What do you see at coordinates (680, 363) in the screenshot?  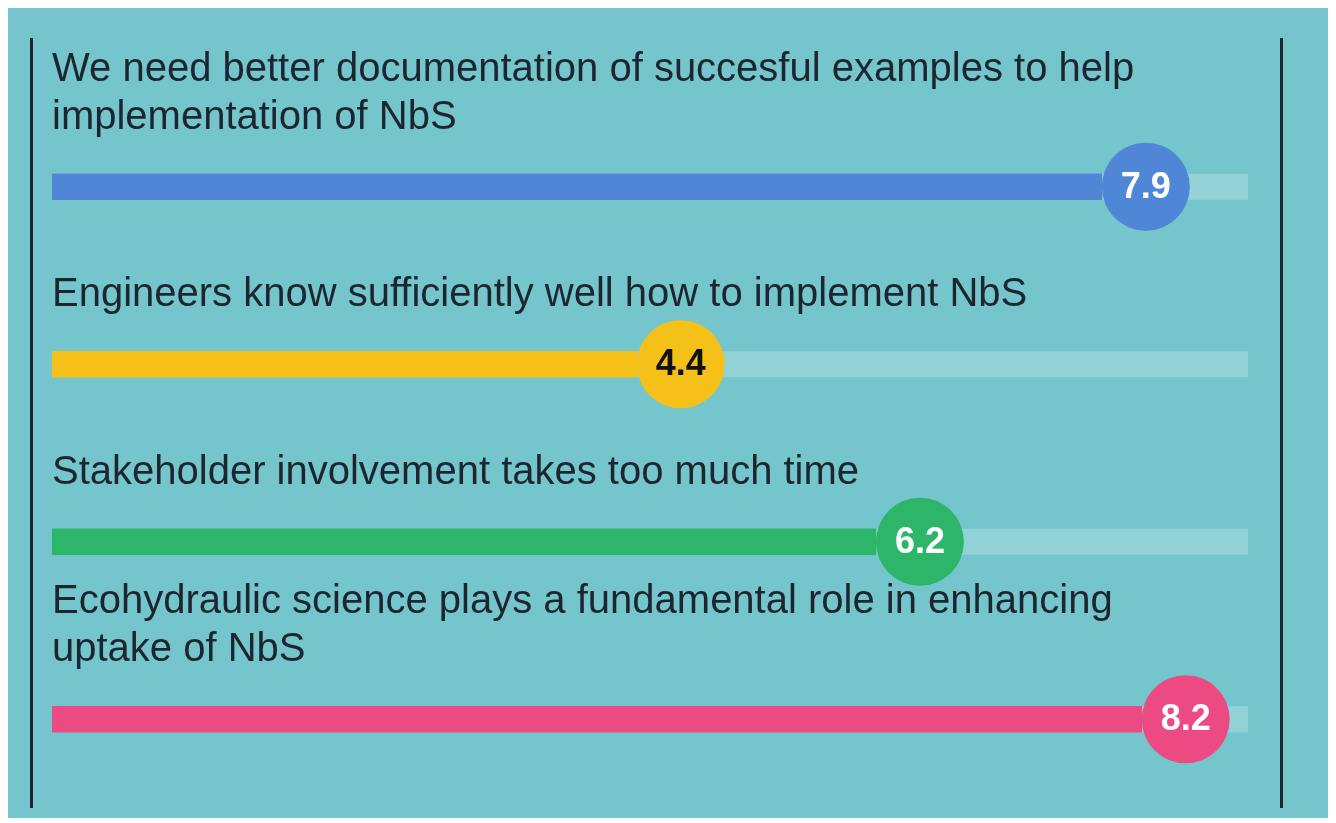 I see `data-label: 4.4` at bounding box center [680, 363].